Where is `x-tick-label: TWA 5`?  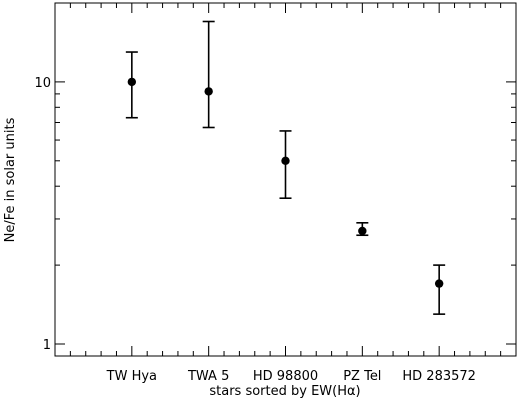
x-tick-label: TWA 5 is located at coordinates (208, 376).